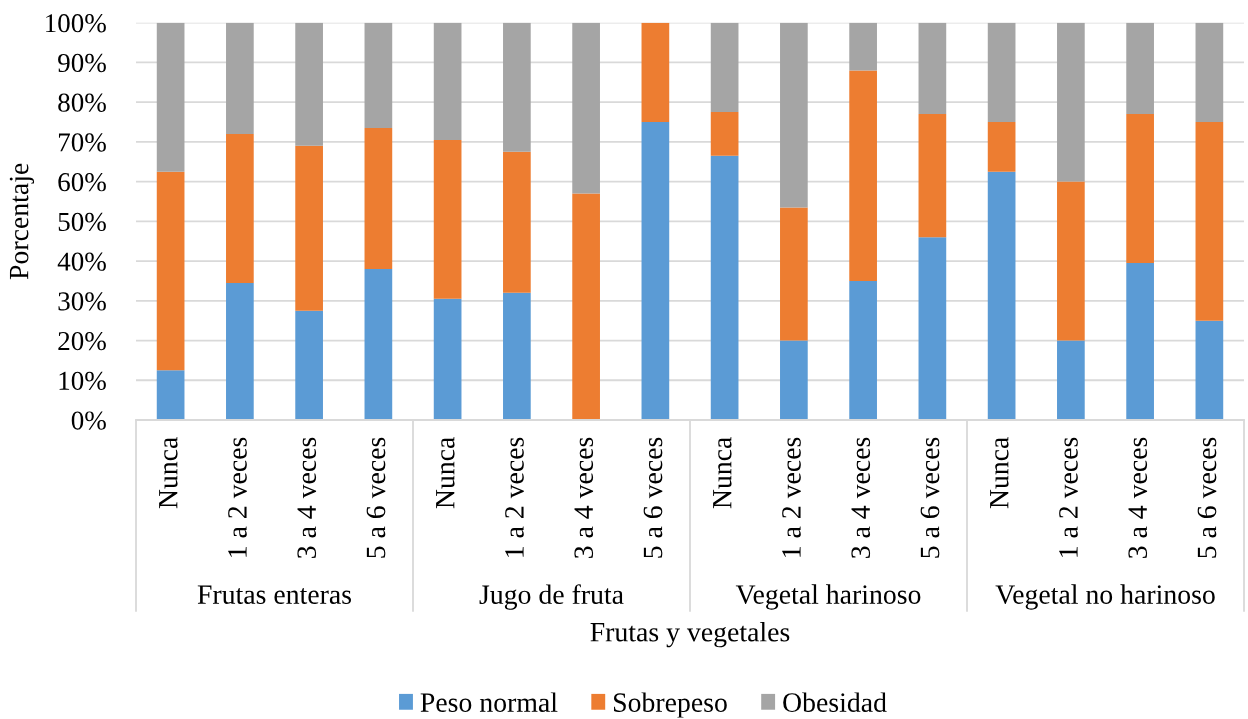 The width and height of the screenshot is (1248, 719). I want to click on y-tick-label: 90%, so click(82, 63).